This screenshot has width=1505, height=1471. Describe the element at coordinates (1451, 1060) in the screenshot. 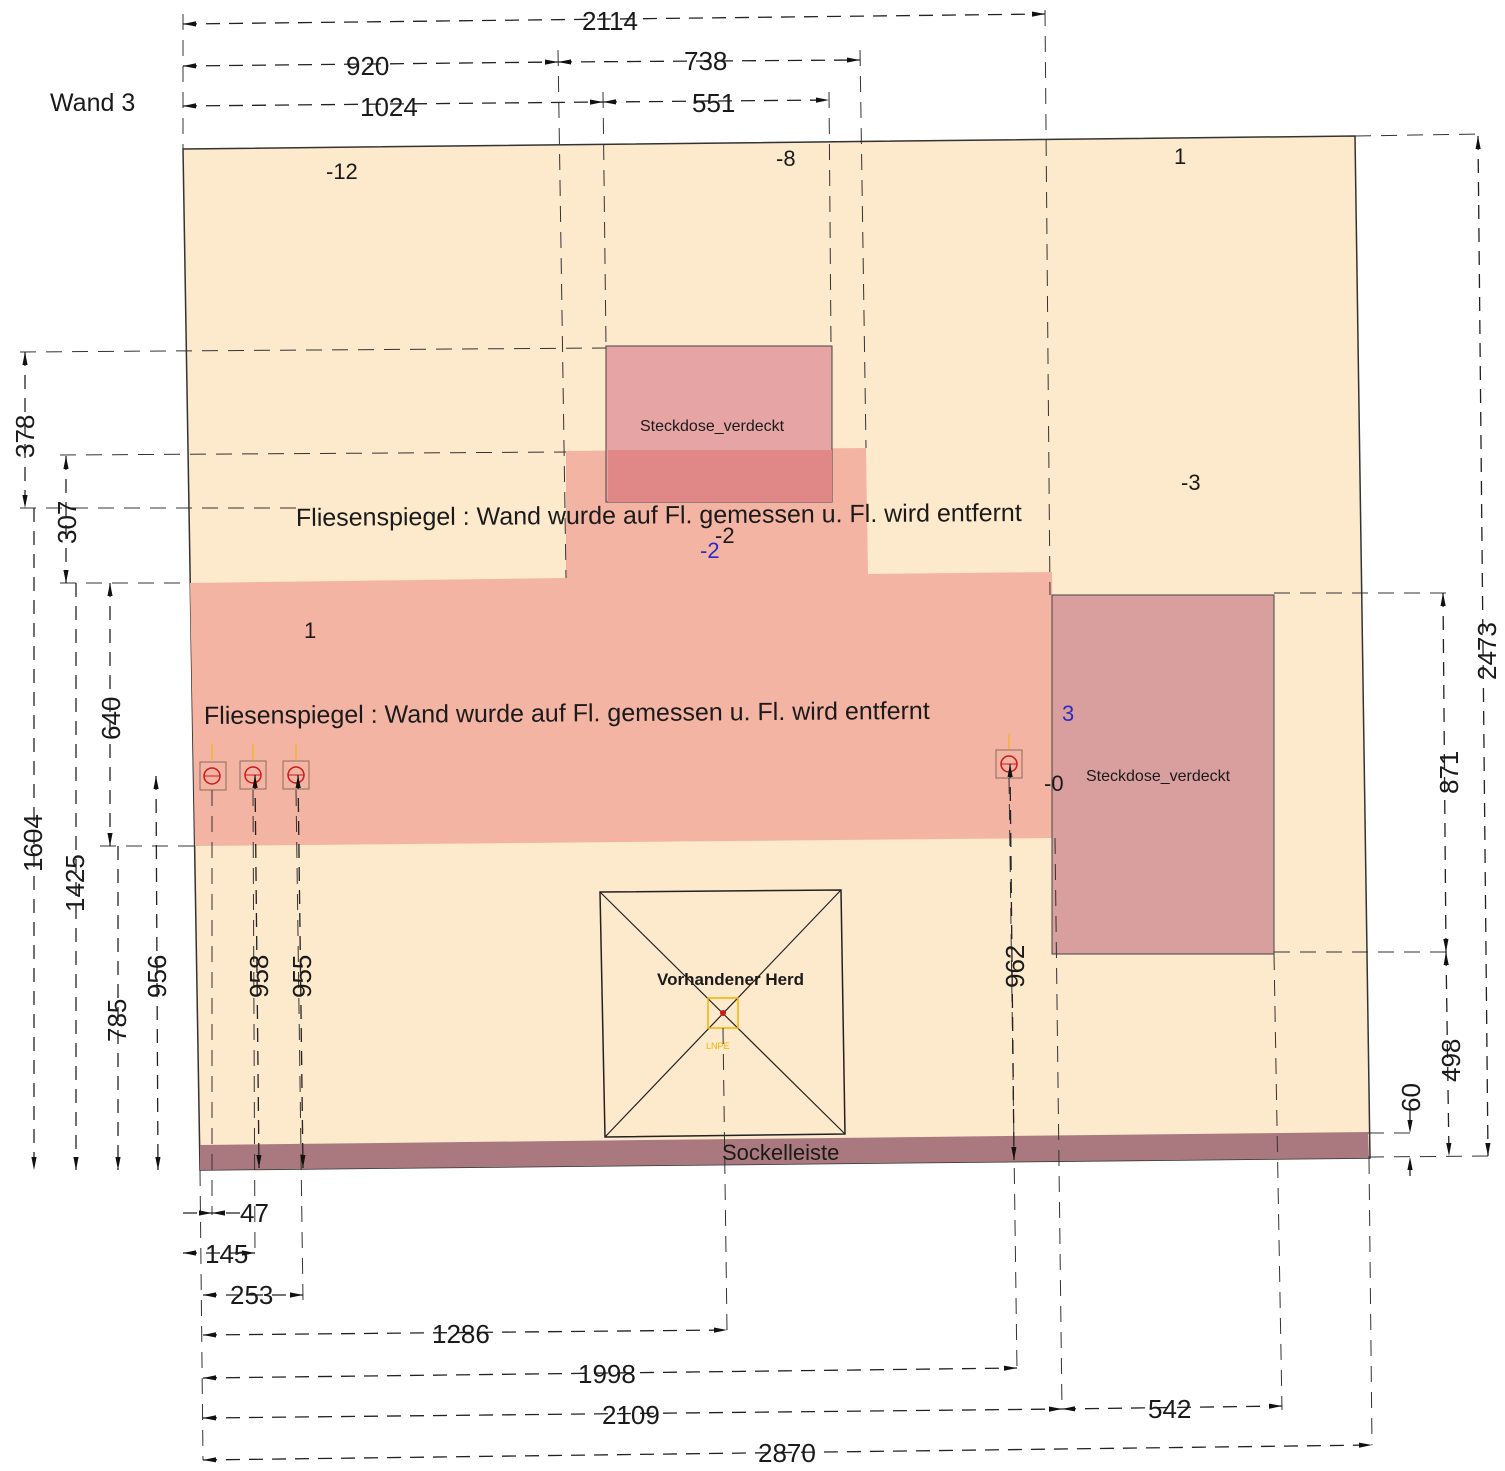

I see `dim-label: 498` at that location.